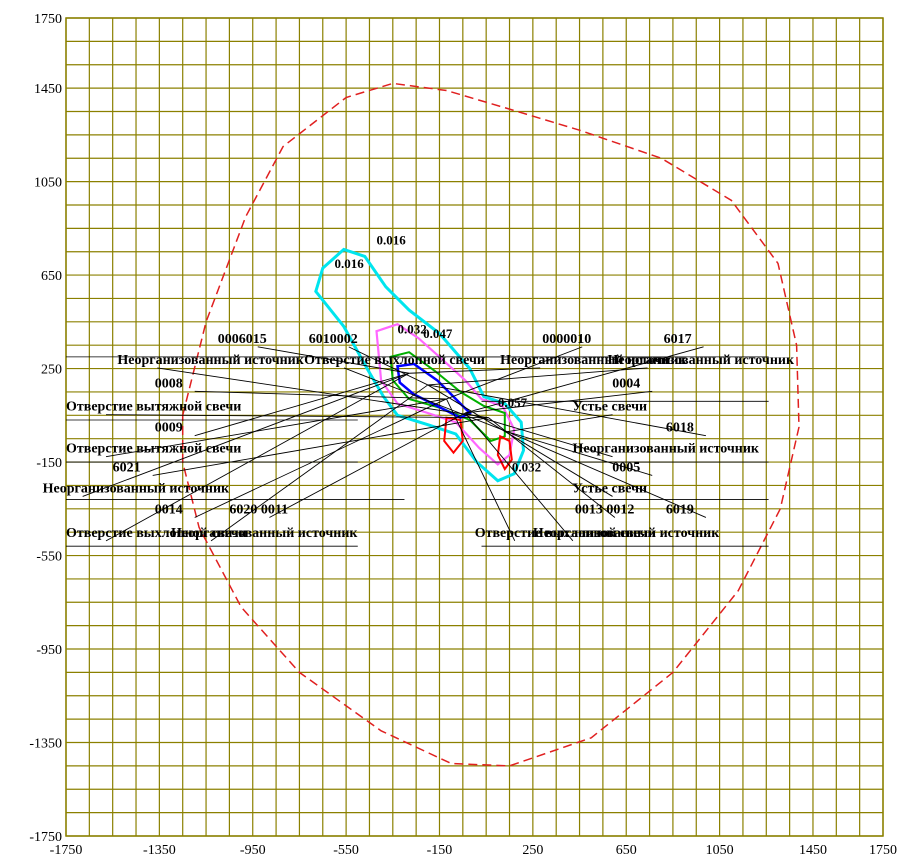 The height and width of the screenshot is (858, 915). What do you see at coordinates (45, 744) in the screenshot?
I see `y-tick-label: -1350` at bounding box center [45, 744].